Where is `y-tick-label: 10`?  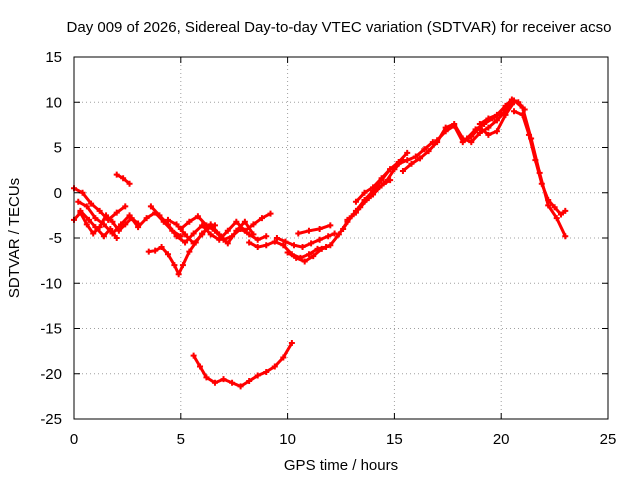
y-tick-label: 10 is located at coordinates (53, 102).